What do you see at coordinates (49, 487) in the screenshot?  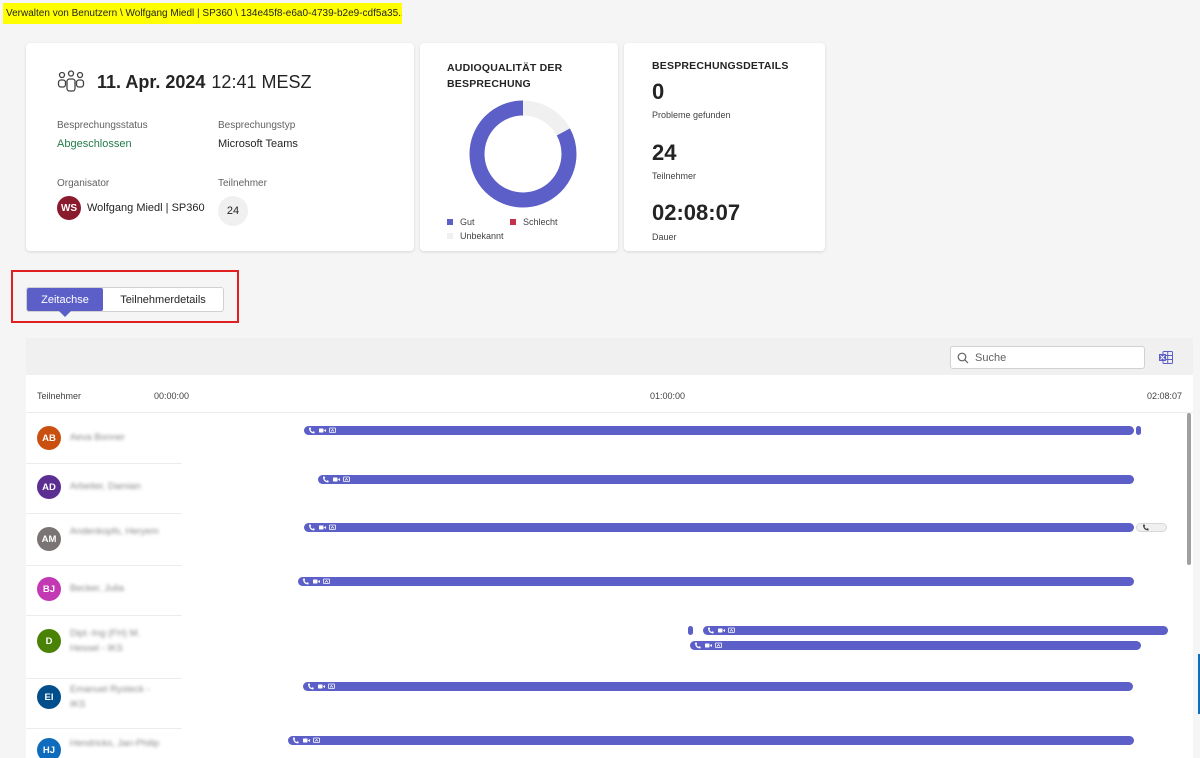 I see `participant-avatar: AD` at bounding box center [49, 487].